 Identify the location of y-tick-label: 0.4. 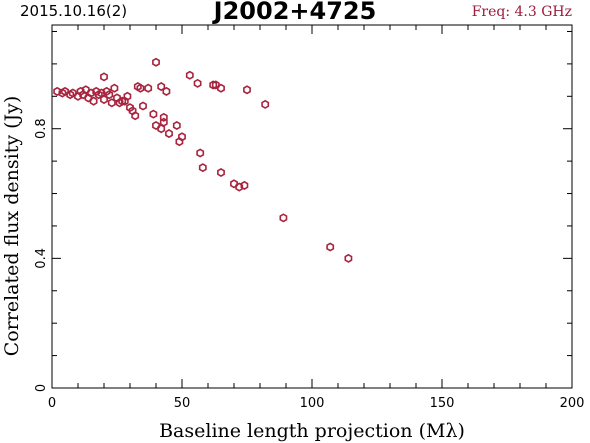
(41, 258).